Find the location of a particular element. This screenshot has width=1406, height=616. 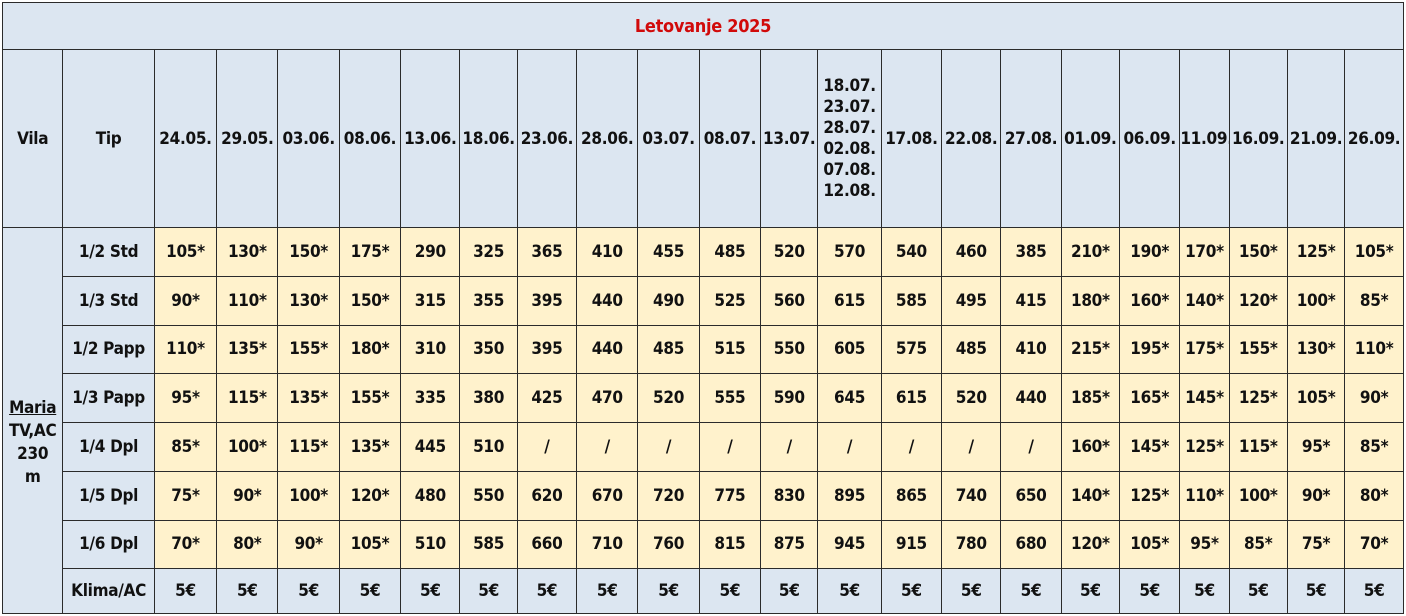

price-cell: 510 is located at coordinates (430, 544).